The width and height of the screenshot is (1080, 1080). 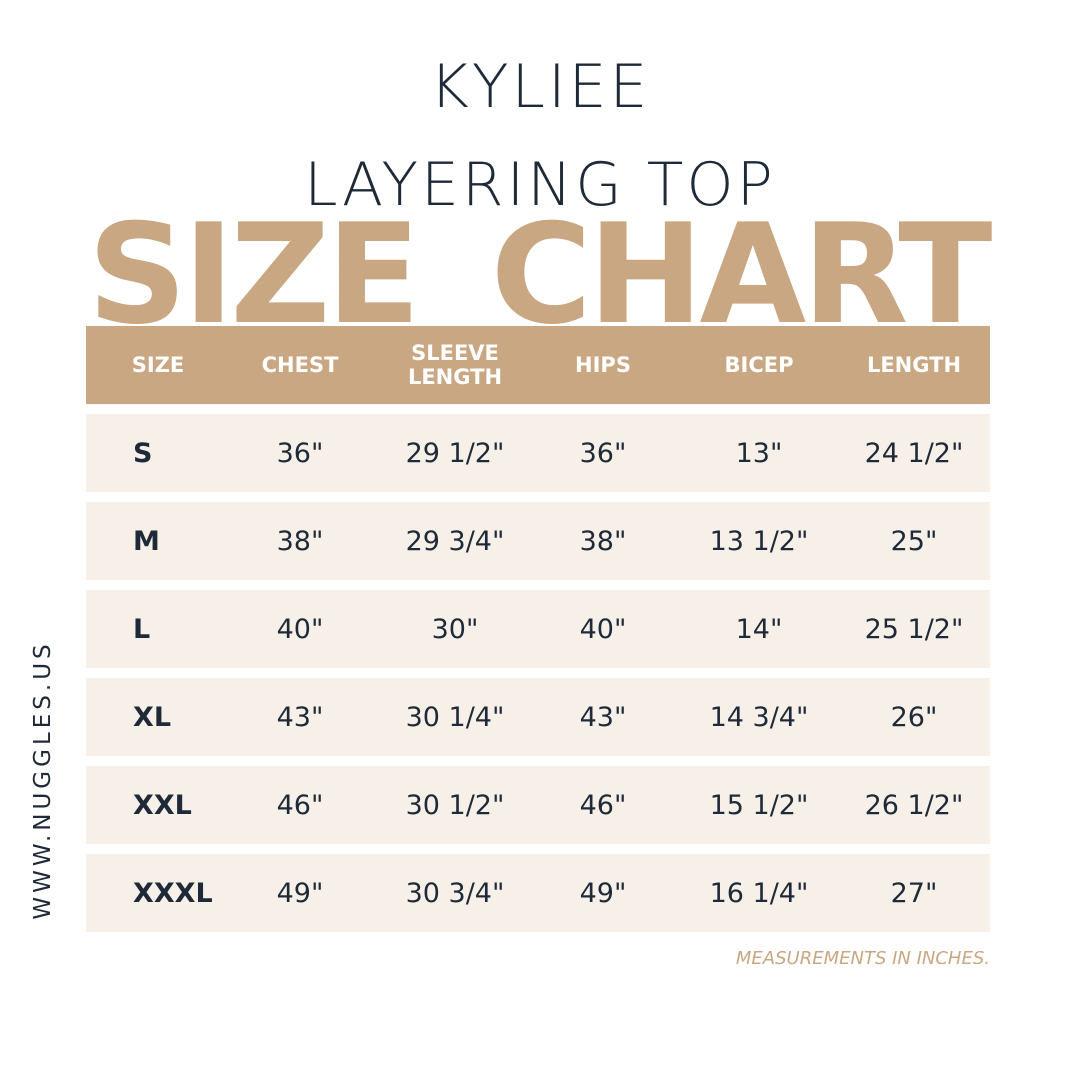 What do you see at coordinates (759, 629) in the screenshot?
I see `measurement: 14"` at bounding box center [759, 629].